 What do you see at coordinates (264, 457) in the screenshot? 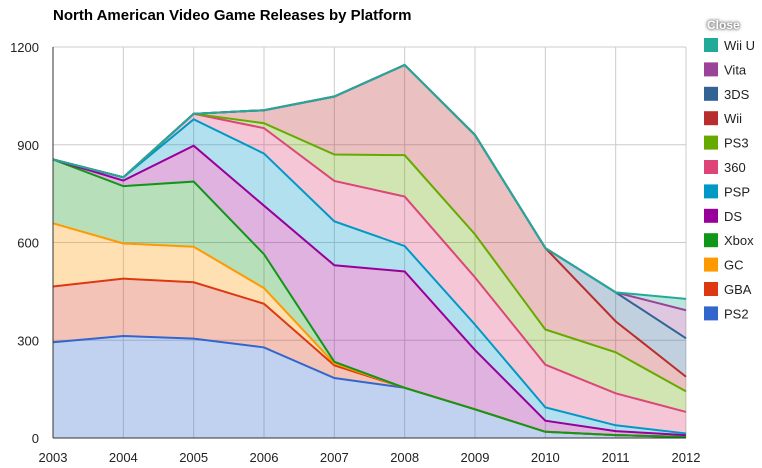
I see `x-tick-label: 2006` at bounding box center [264, 457].